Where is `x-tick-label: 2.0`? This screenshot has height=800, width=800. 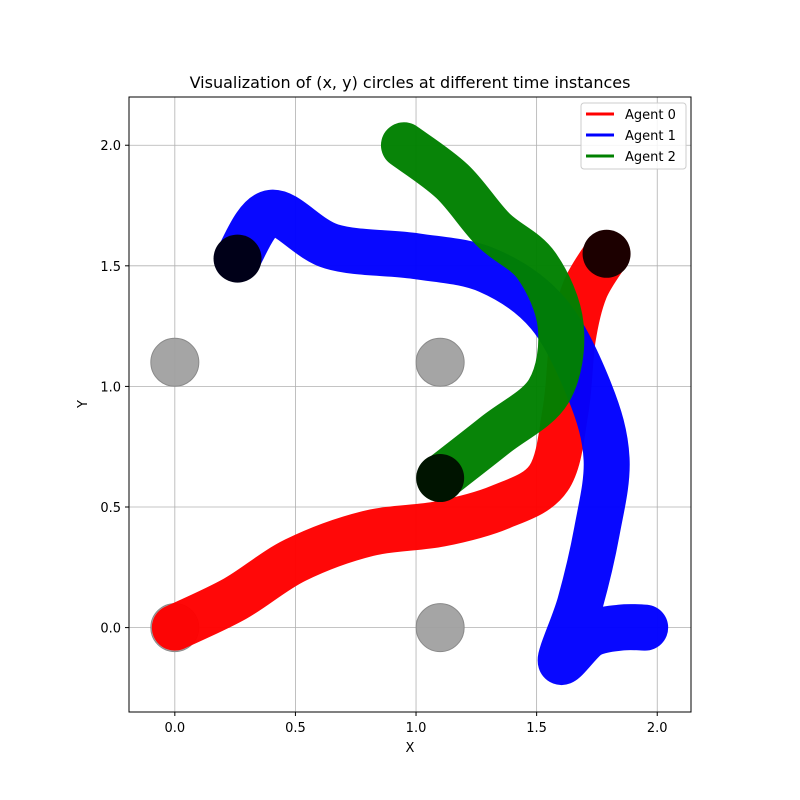
x-tick-label: 2.0 is located at coordinates (657, 728).